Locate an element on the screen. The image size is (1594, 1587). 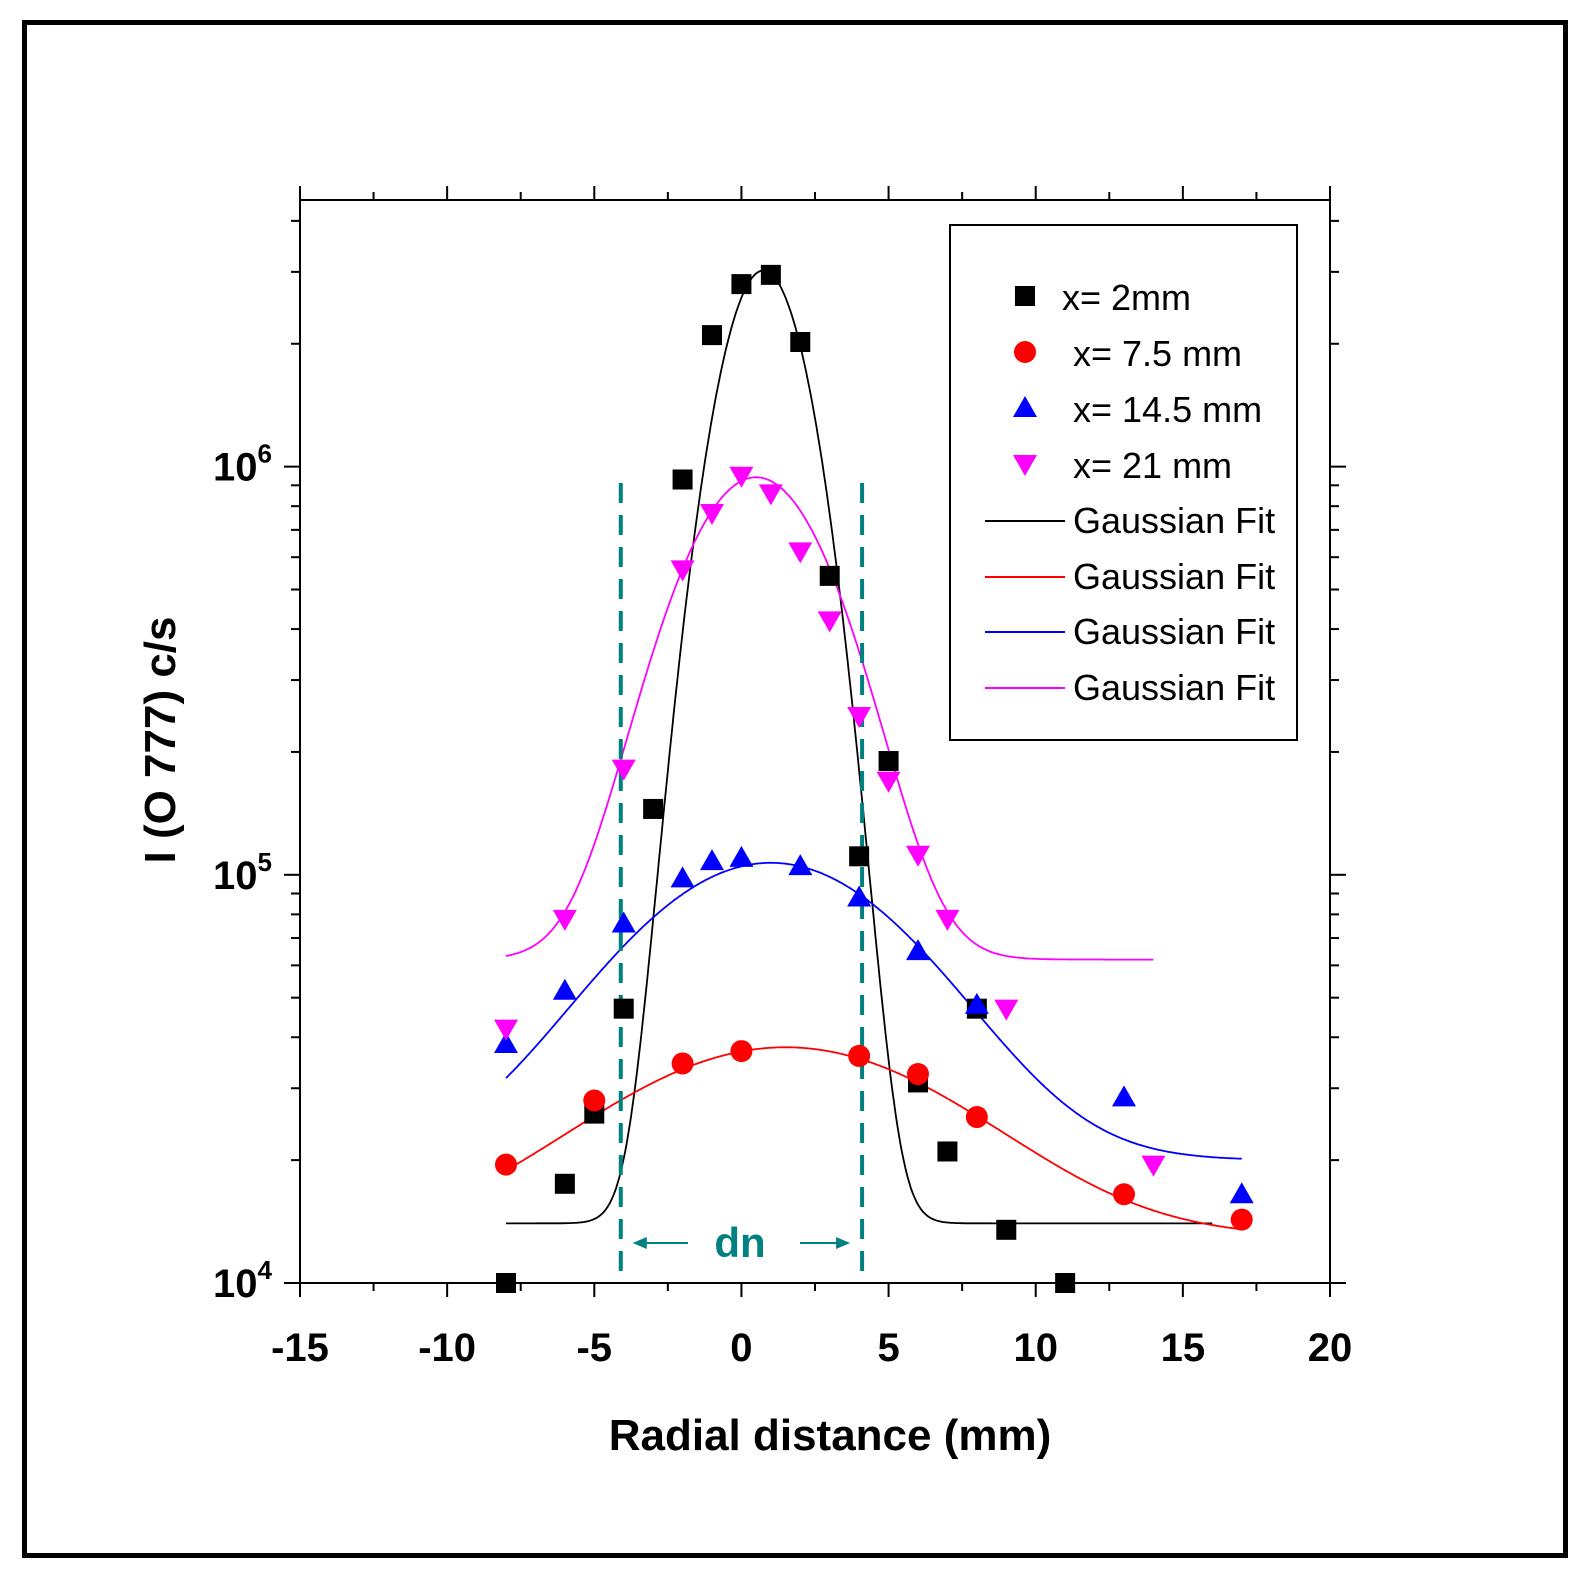
dn-arrowhead-right is located at coordinates (843, 1243).